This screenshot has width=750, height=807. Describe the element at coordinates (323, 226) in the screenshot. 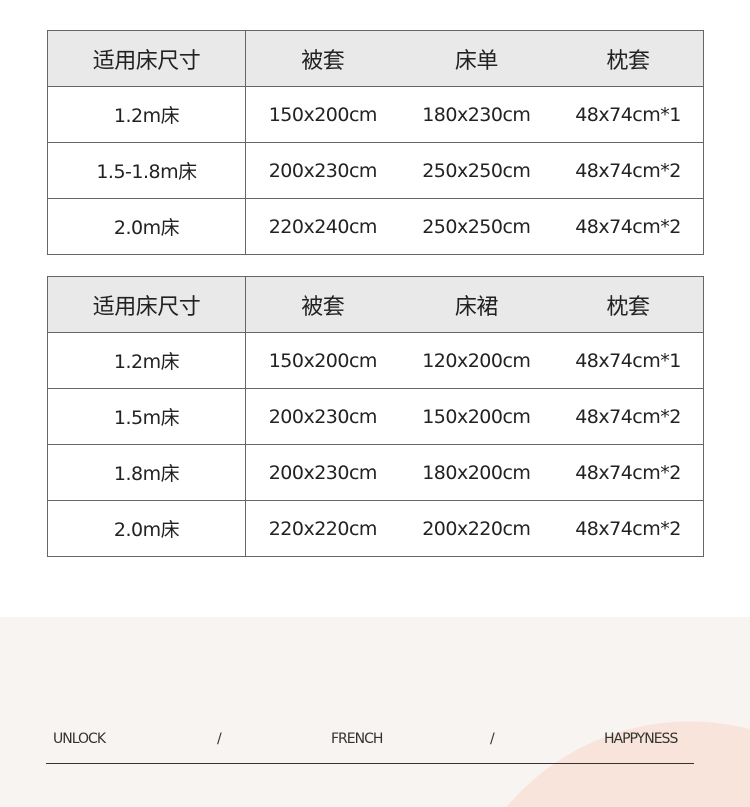

I see `table-cell: 220x240cm` at that location.